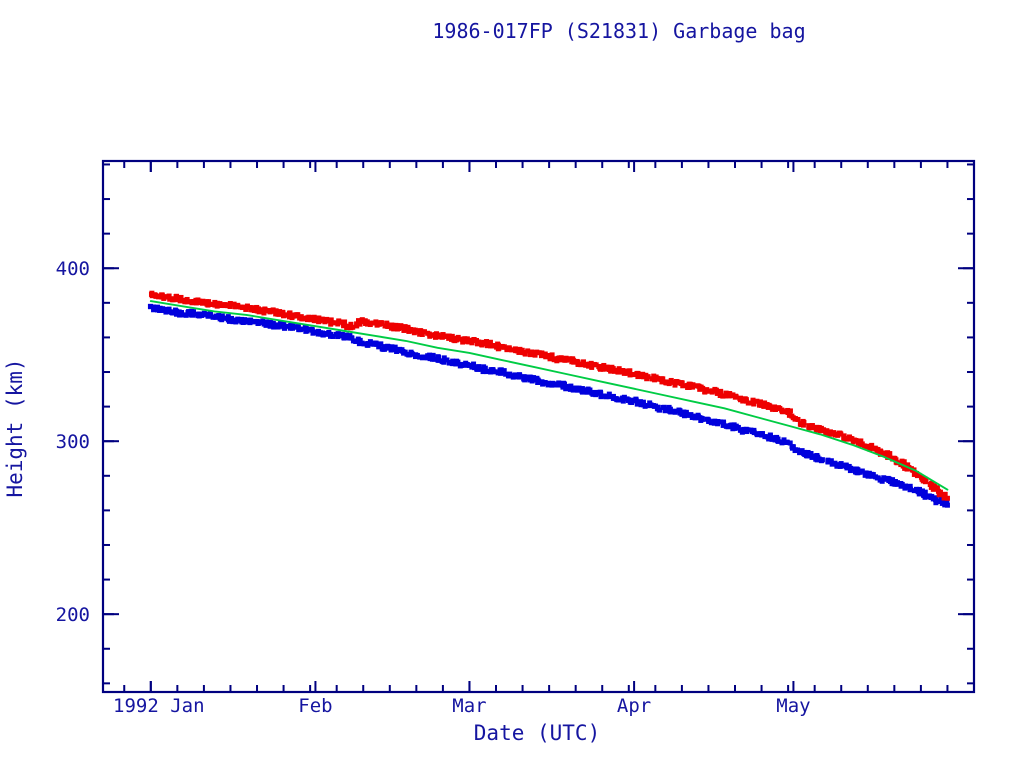 This screenshot has width=1024, height=768. Describe the element at coordinates (793, 706) in the screenshot. I see `x-tick-label: May` at that location.